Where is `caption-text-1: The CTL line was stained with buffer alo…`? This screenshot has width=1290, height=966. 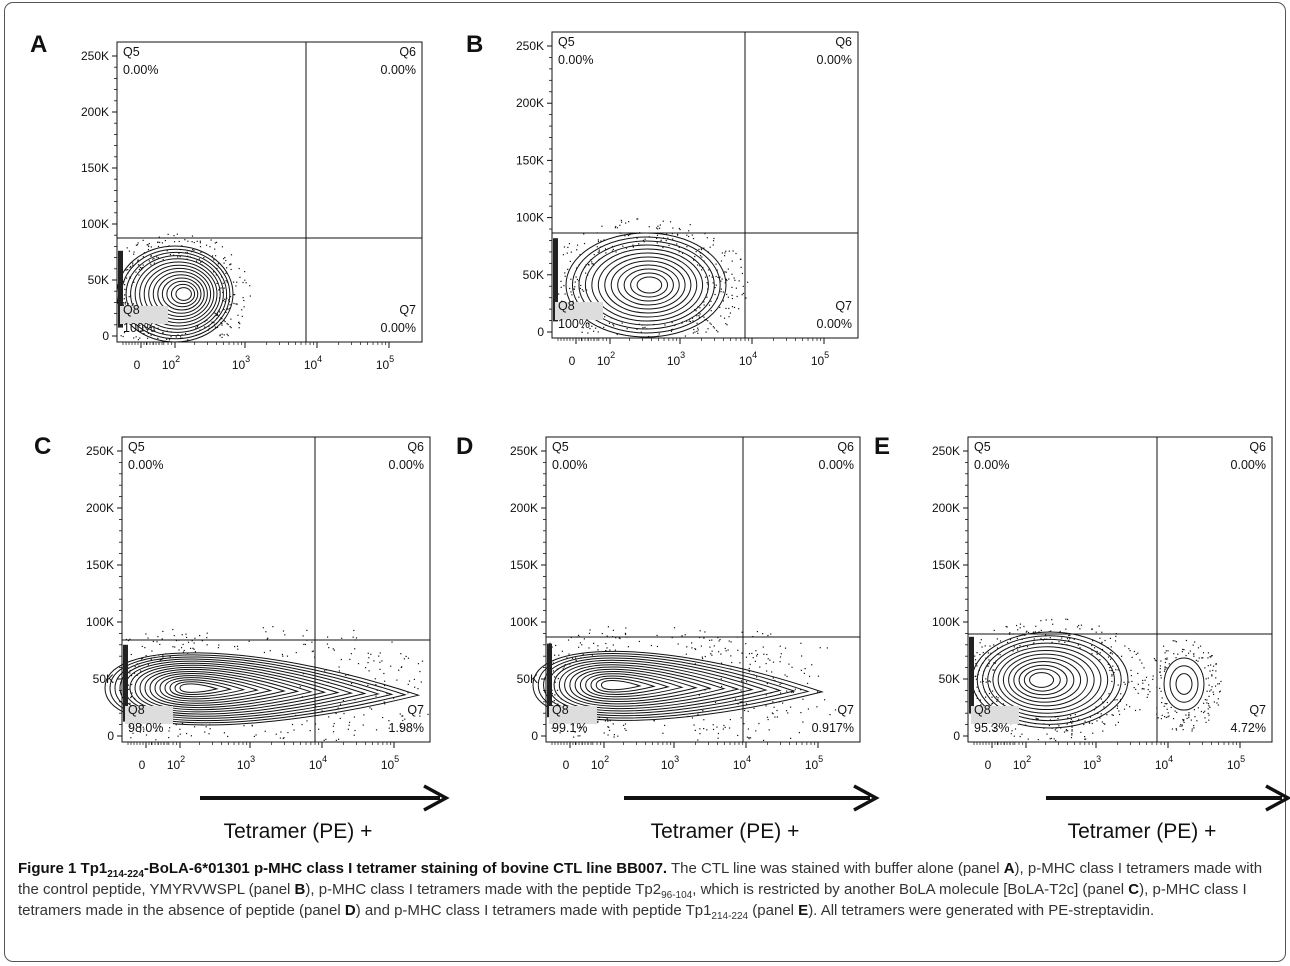
caption-text-1: The CTL line was stained with buffer alo… is located at coordinates (837, 868).